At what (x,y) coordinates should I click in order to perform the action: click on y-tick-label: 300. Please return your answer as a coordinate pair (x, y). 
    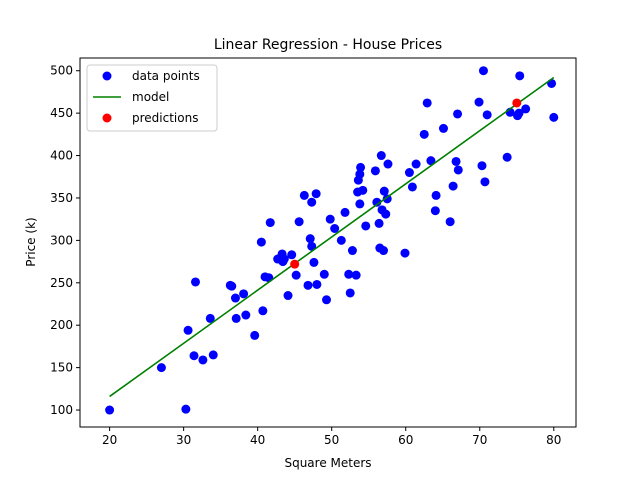
    Looking at the image, I should click on (61, 240).